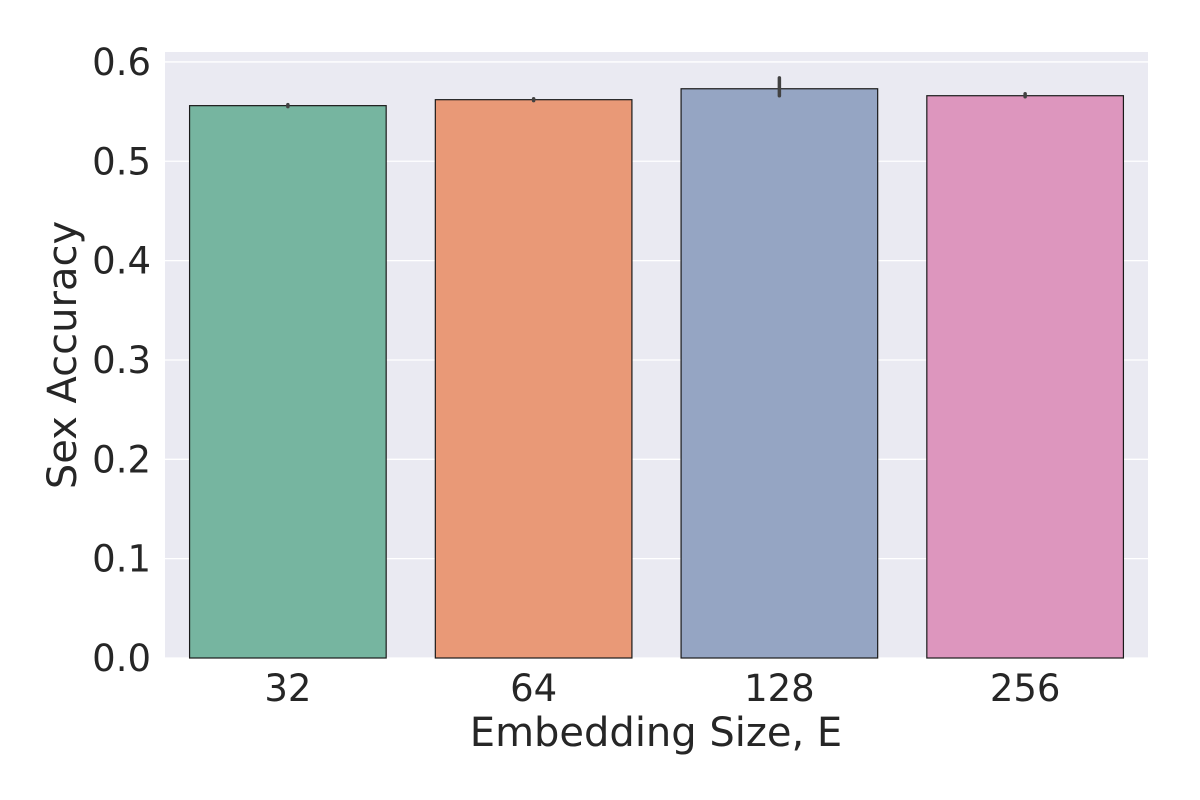 The image size is (1200, 800). Describe the element at coordinates (656, 733) in the screenshot. I see `x-axis-label: Embedding Size, E` at that location.